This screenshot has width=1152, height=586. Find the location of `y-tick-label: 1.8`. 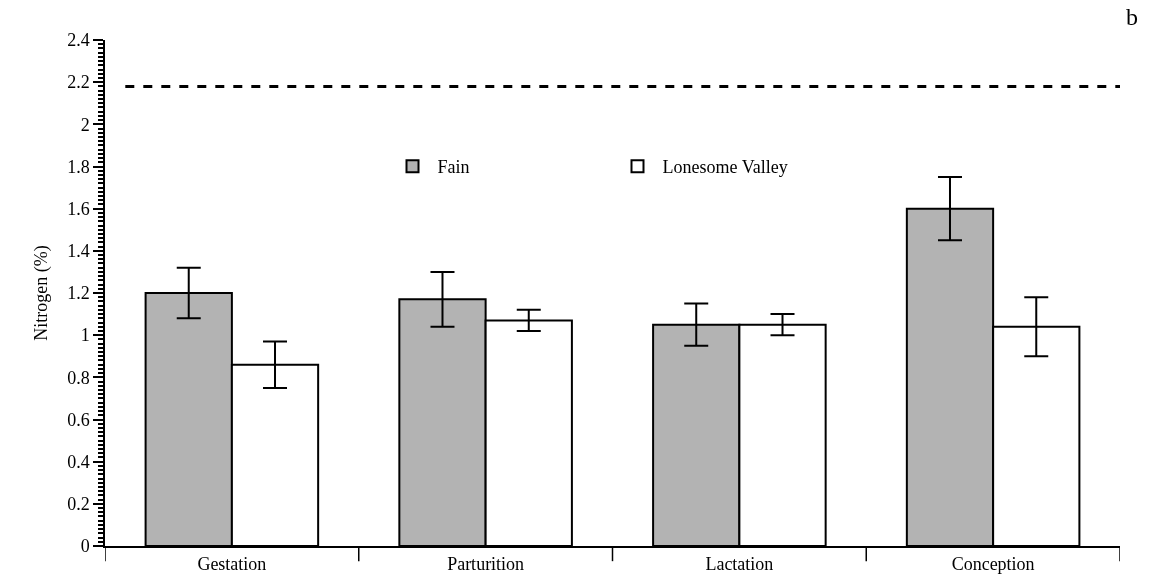

y-tick-label: 1.8 is located at coordinates (78, 166).